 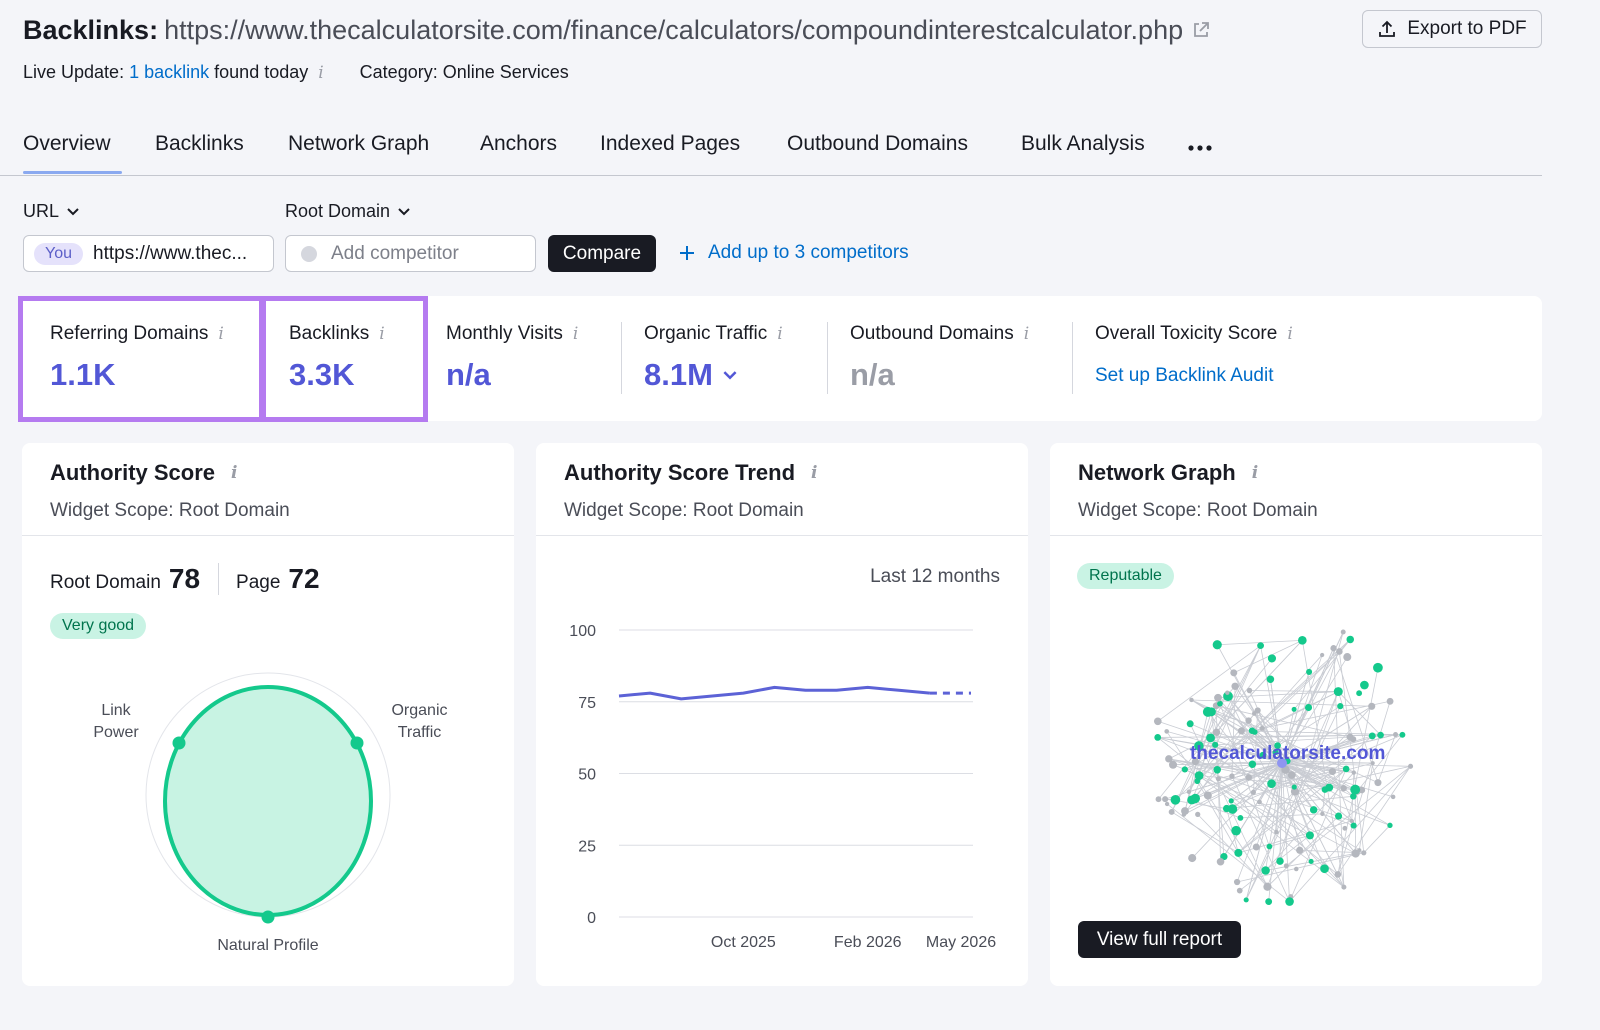 What do you see at coordinates (359, 143) in the screenshot?
I see `tab-network-graph: Network Graph` at bounding box center [359, 143].